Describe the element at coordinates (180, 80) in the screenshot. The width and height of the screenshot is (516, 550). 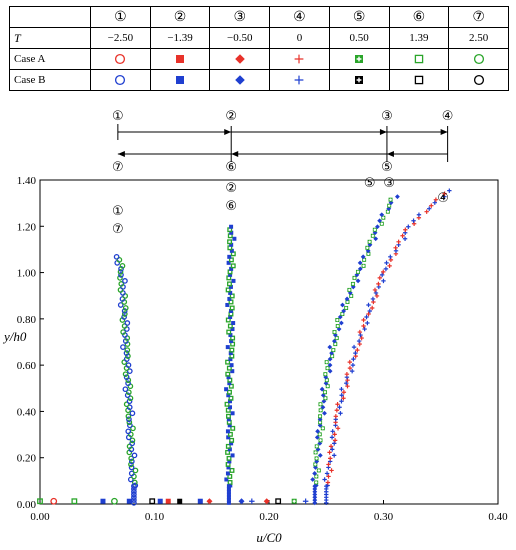
I see `case-b-marker-2-glyph` at that location.